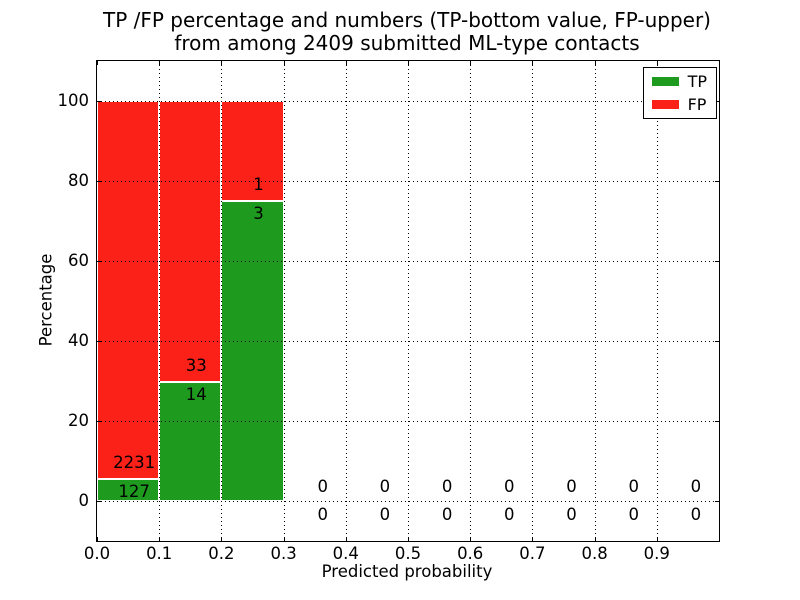 The image size is (800, 600). What do you see at coordinates (447, 514) in the screenshot?
I see `label-tp-count-bin5: 0` at bounding box center [447, 514].